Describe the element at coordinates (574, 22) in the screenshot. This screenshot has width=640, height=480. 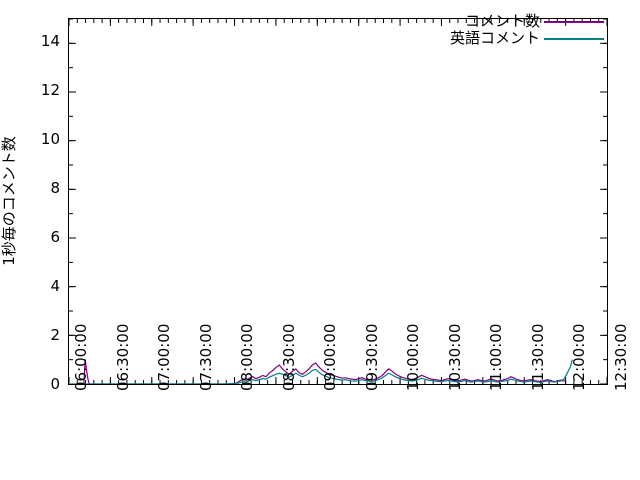
I see `legend-swatch-comment-count` at that location.